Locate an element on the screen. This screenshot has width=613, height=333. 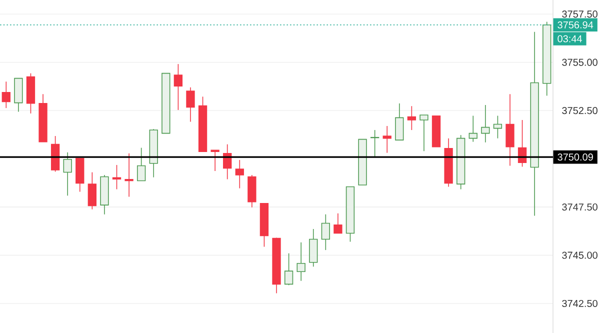
ref-line-label: 3750.09 is located at coordinates (575, 157).